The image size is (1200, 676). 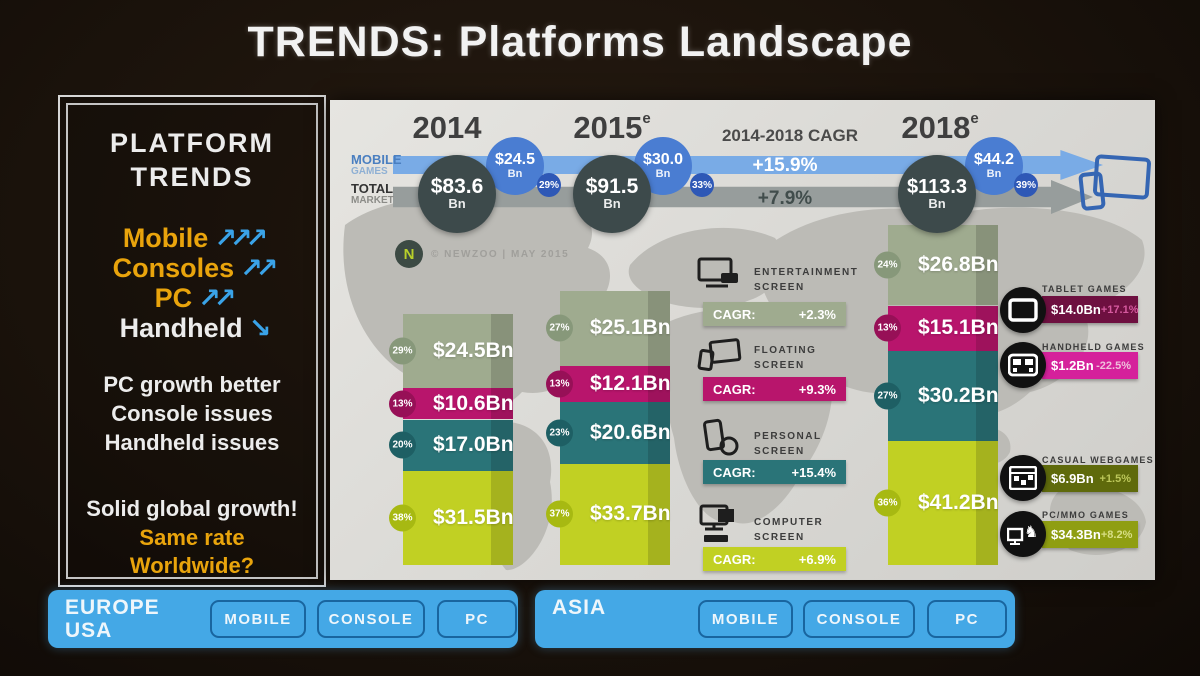 I want to click on computer-screen-name: COMPUTER SCREEN, so click(x=789, y=530).